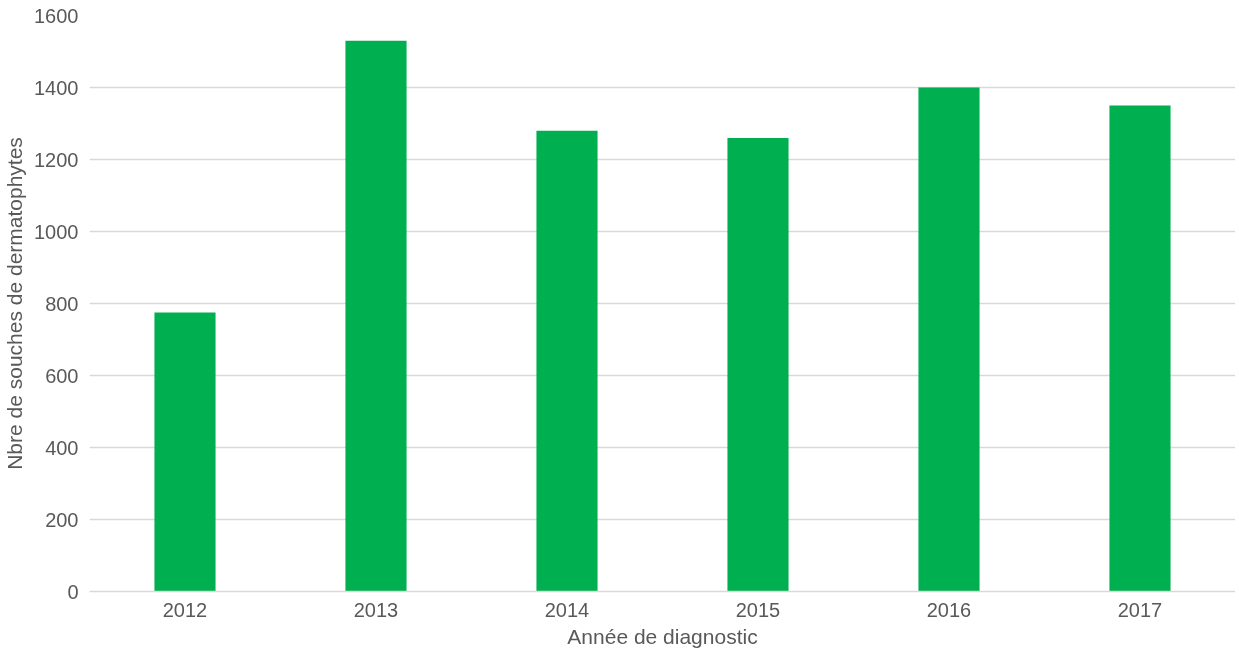 The height and width of the screenshot is (653, 1239). Describe the element at coordinates (56, 231) in the screenshot. I see `y-tick-label: 1000` at that location.